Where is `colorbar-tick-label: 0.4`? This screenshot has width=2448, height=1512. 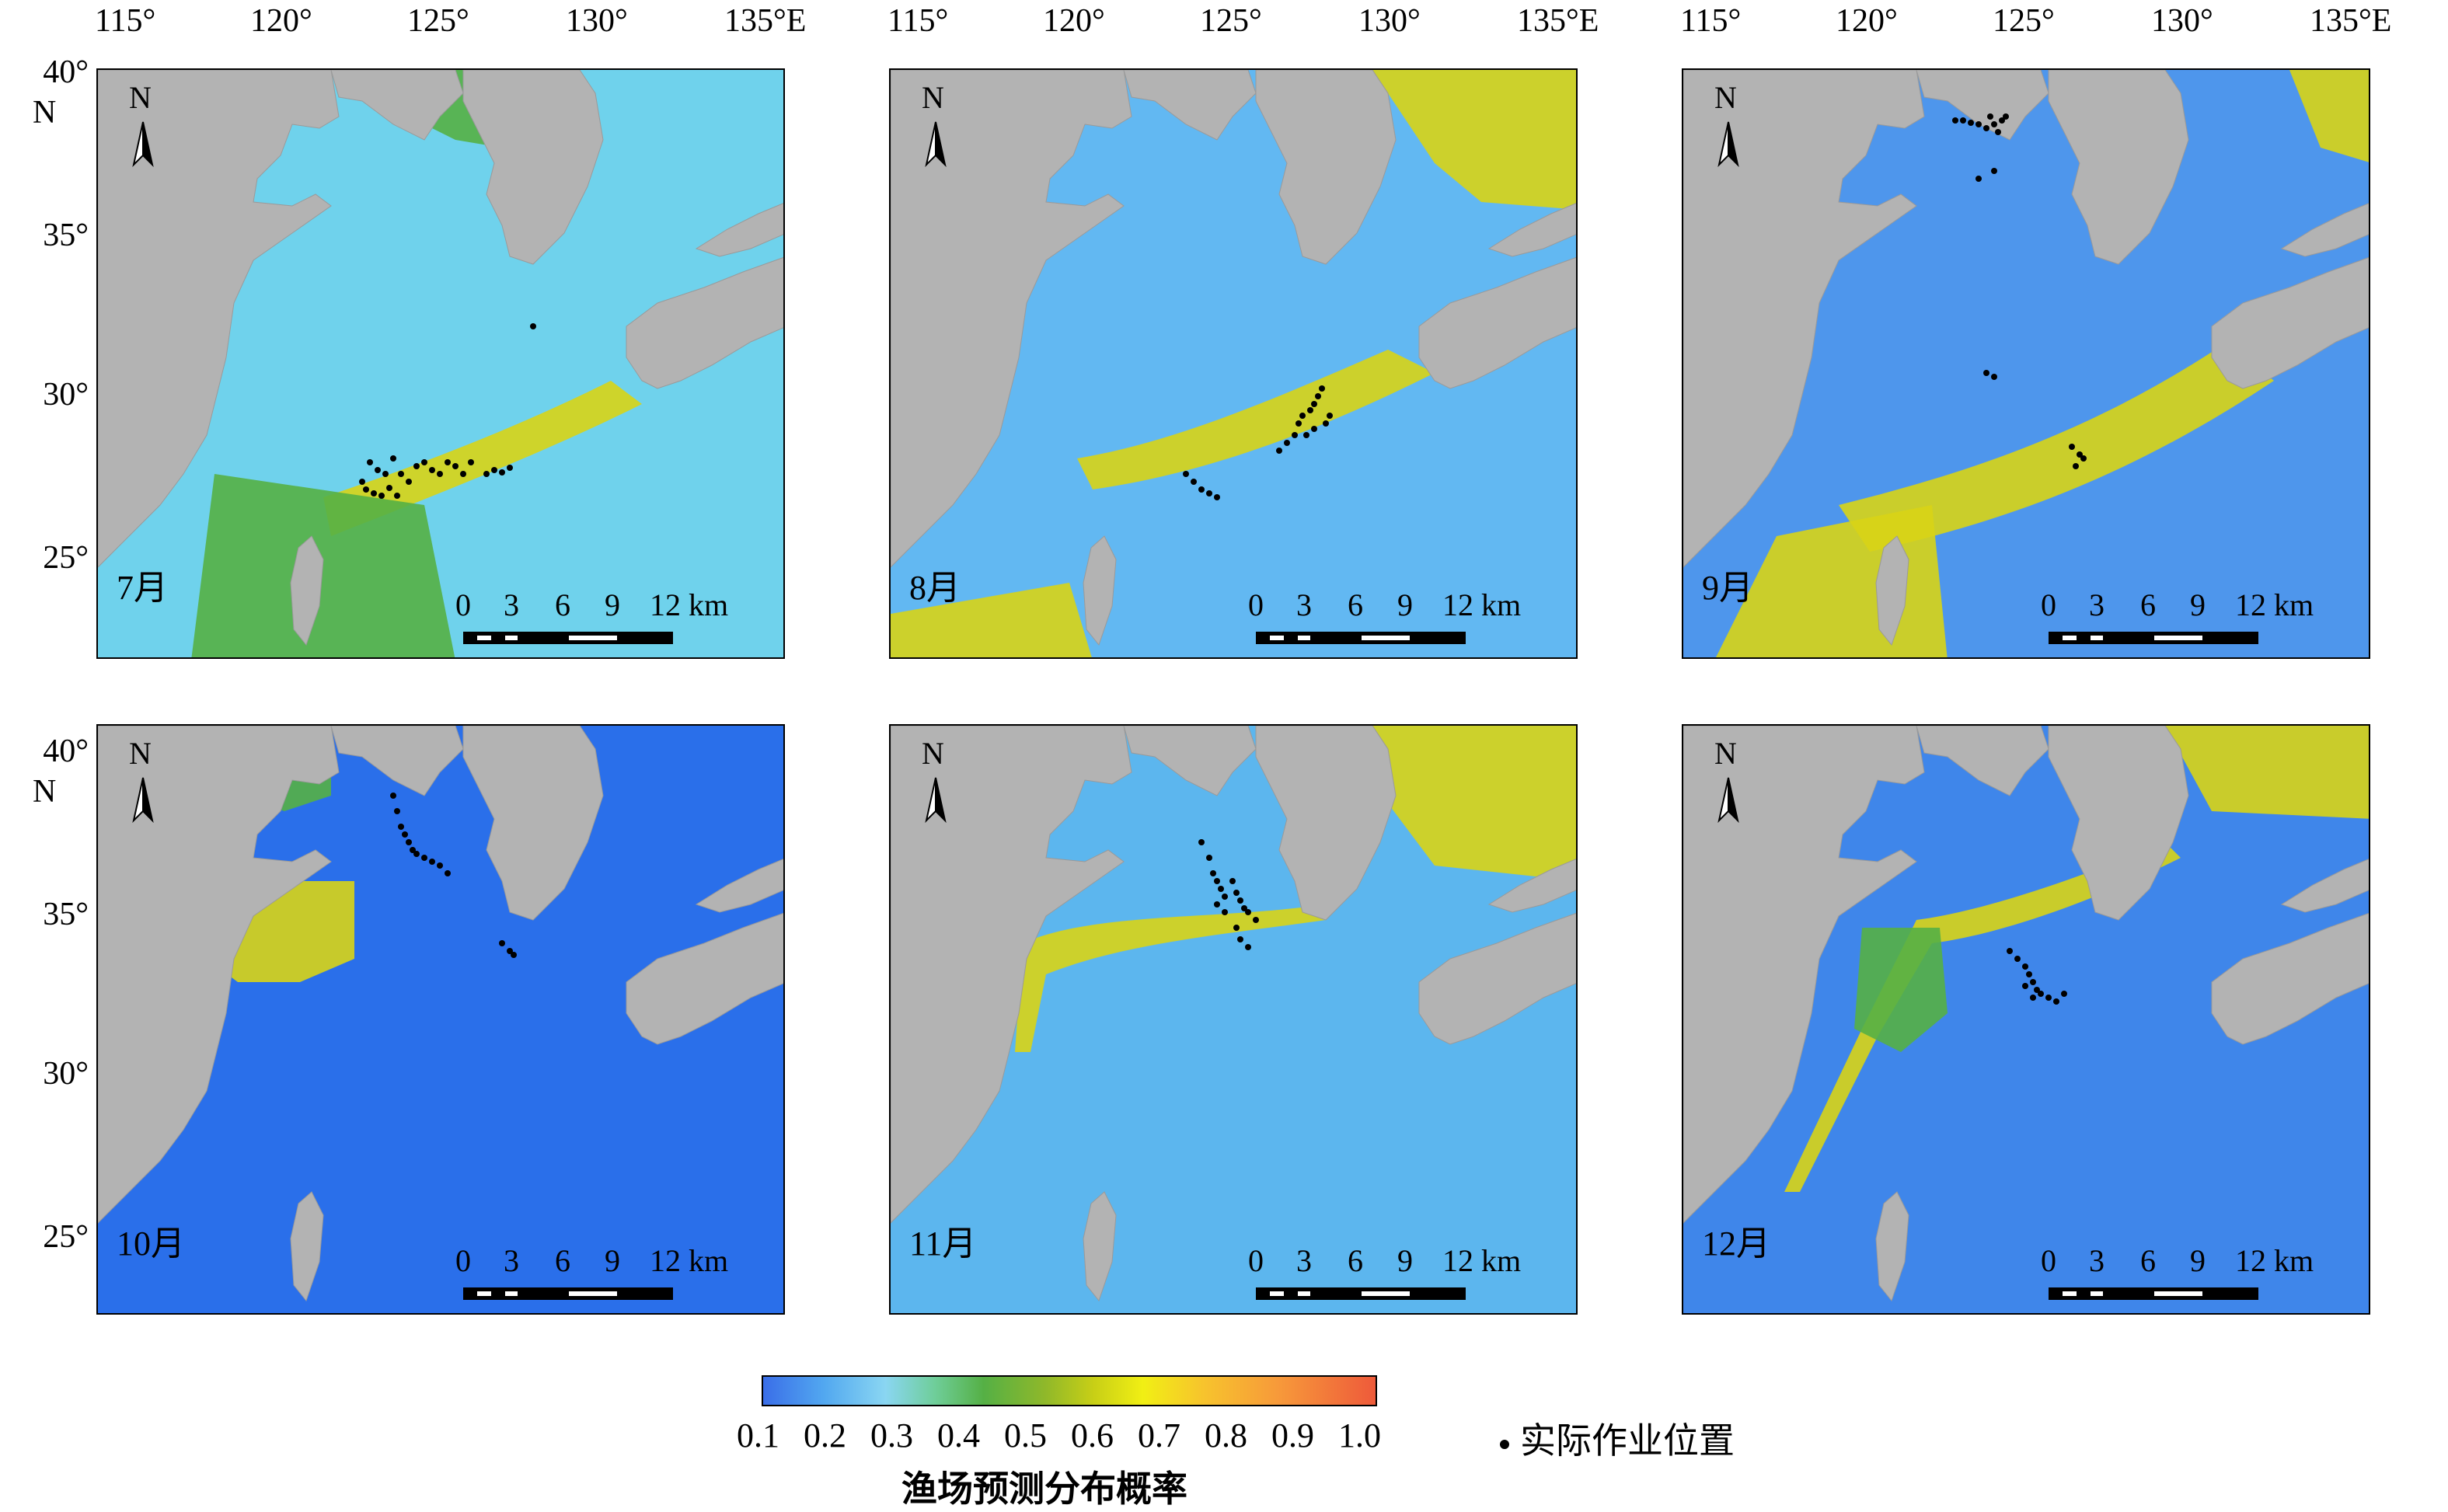
colorbar-tick-label: 0.4 is located at coordinates (958, 1435).